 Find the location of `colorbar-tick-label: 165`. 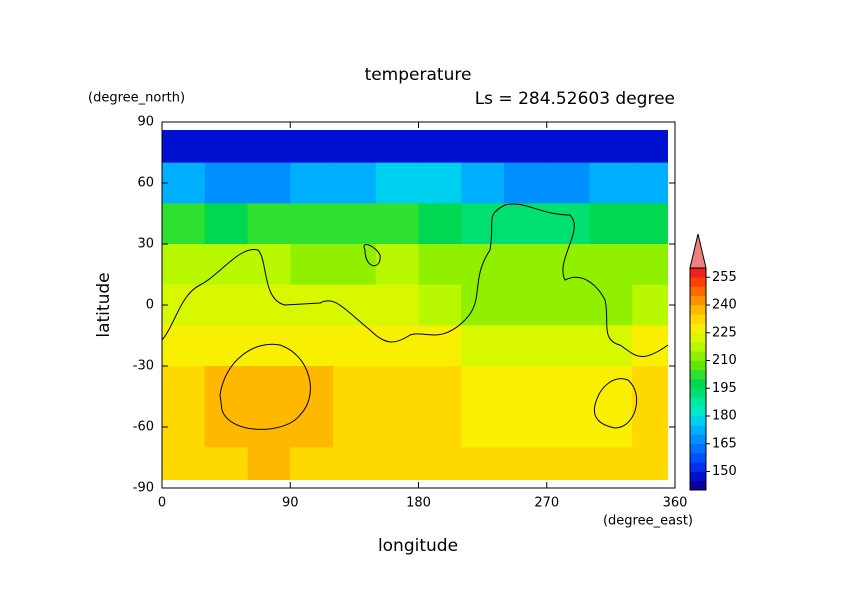

colorbar-tick-label: 165 is located at coordinates (724, 443).